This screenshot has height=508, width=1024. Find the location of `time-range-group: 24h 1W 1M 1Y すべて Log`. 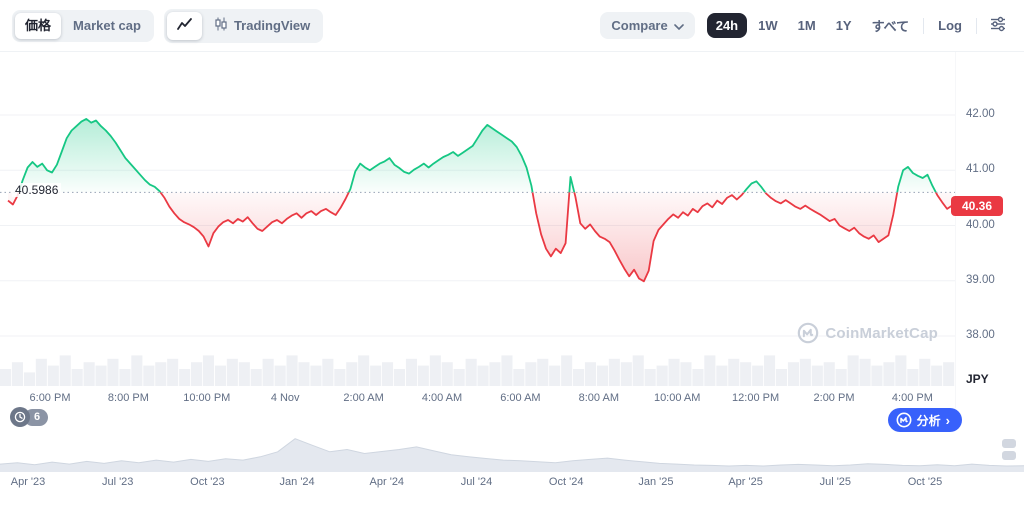

time-range-group: 24h 1W 1M 1Y すべて Log is located at coordinates (843, 25).